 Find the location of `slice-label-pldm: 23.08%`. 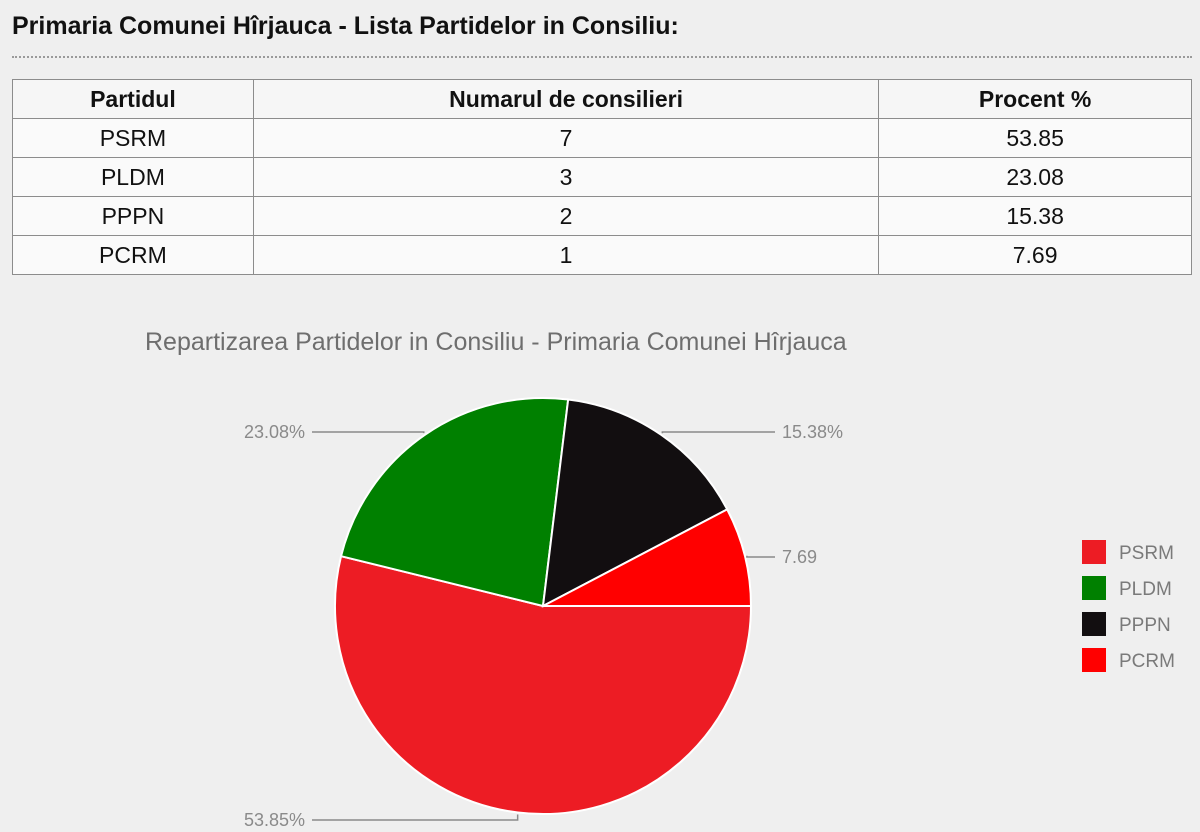

slice-label-pldm: 23.08% is located at coordinates (274, 432).